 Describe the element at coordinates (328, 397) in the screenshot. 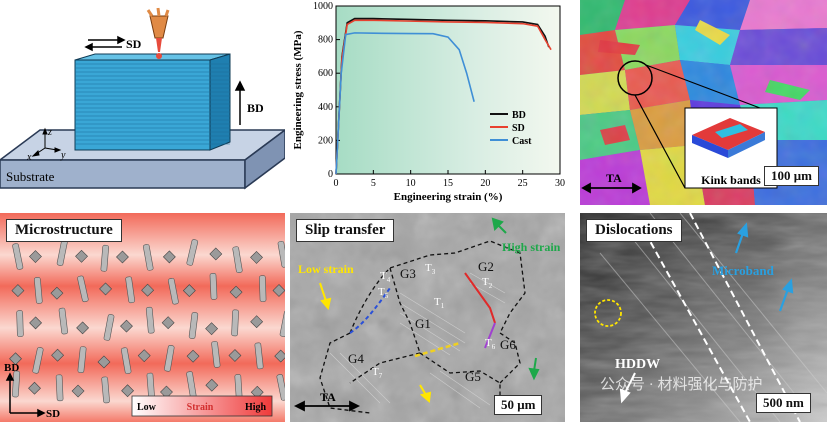

I see `ta-label-e: TA` at that location.